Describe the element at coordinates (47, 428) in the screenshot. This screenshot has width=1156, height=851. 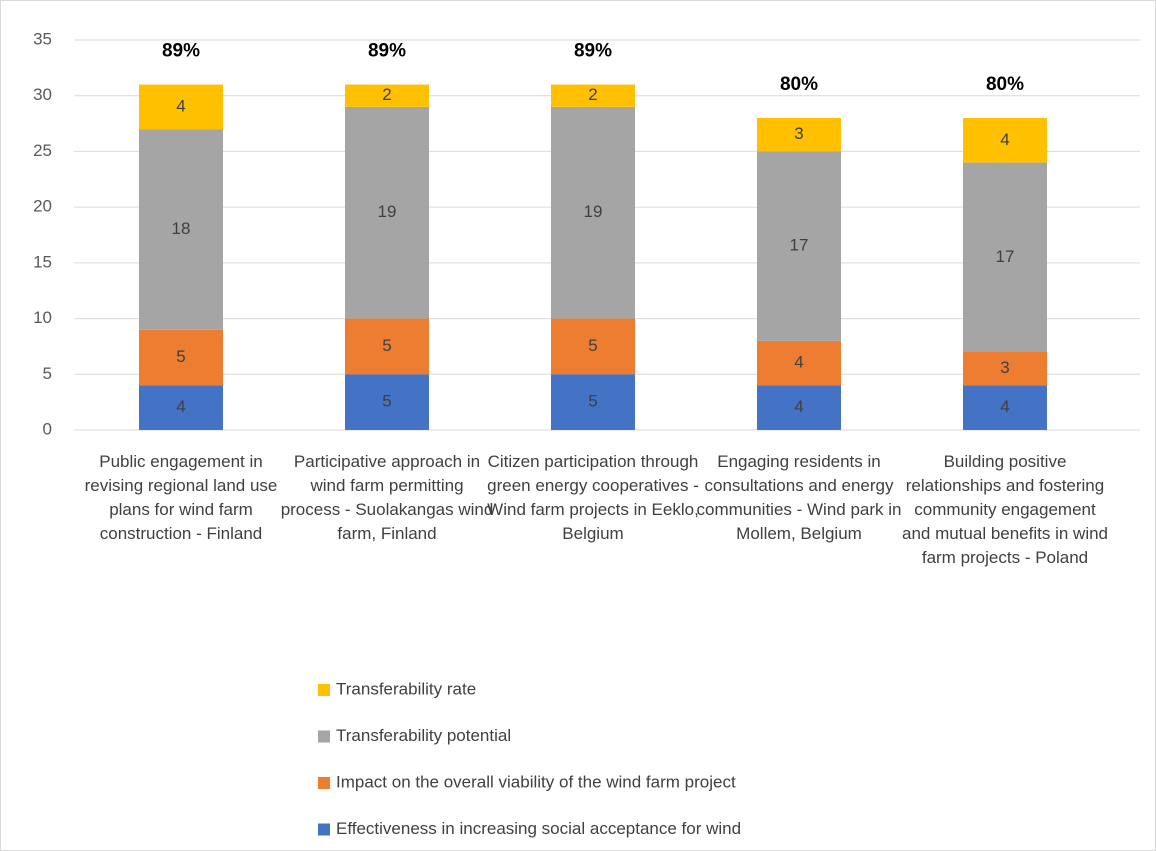
I see `y-tick-label: 0` at that location.